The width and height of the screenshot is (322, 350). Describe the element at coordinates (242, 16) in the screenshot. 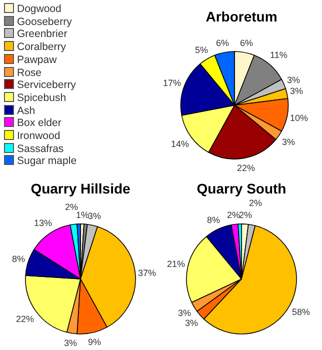

I see `chart-title: Arboretum` at that location.